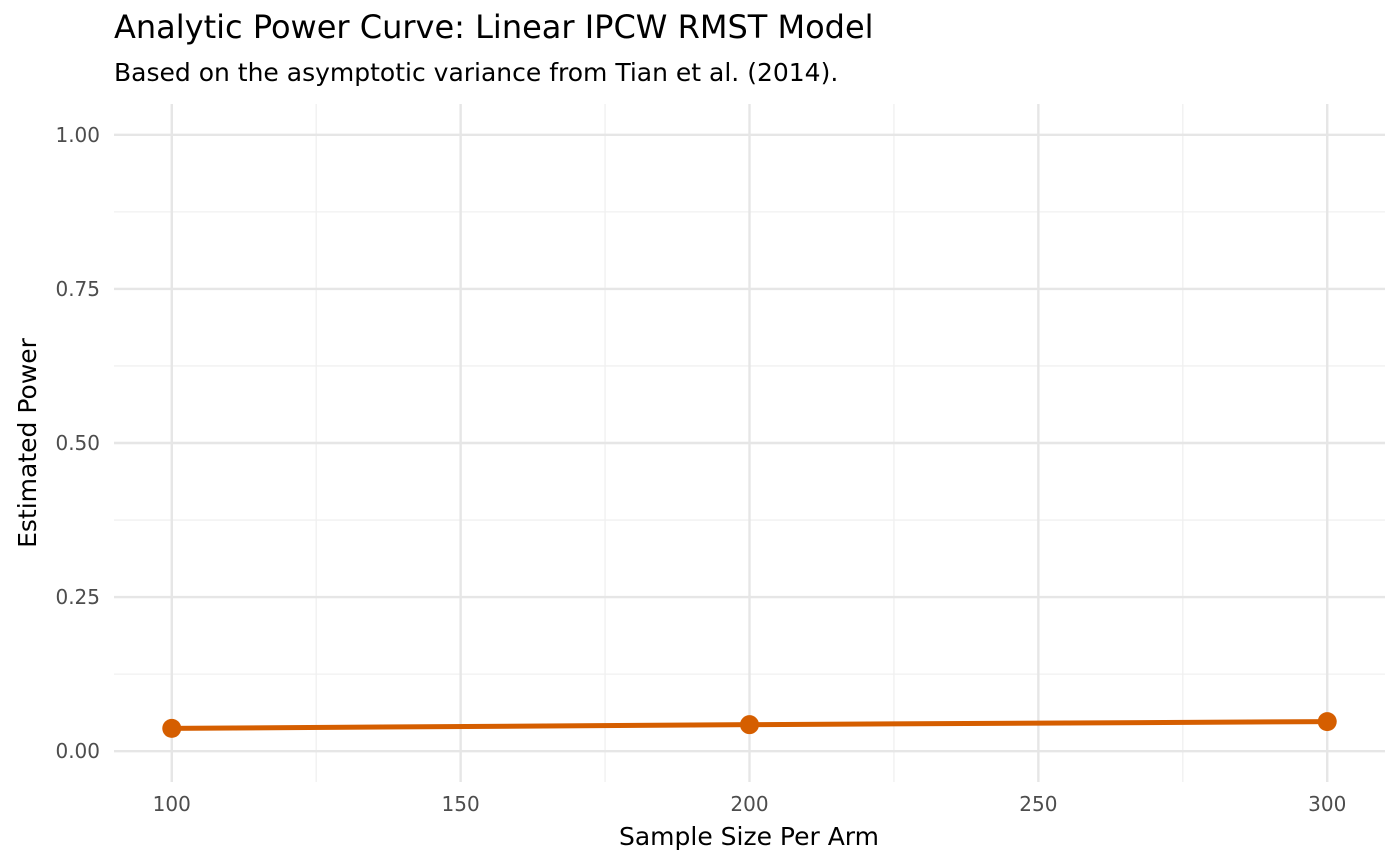  I want to click on x-axis-tick-labels: 100 150 200 250 300, so click(750, 804).